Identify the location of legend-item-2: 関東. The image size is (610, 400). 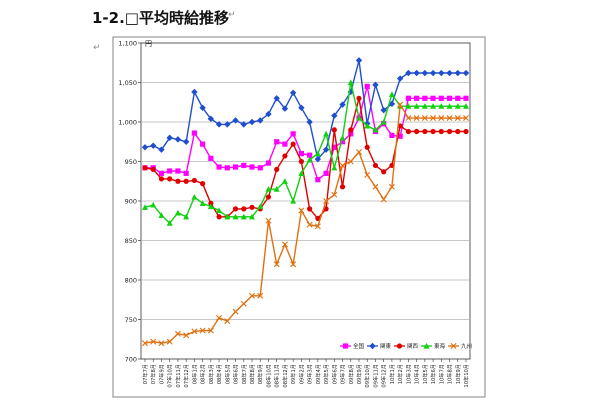
(379, 346).